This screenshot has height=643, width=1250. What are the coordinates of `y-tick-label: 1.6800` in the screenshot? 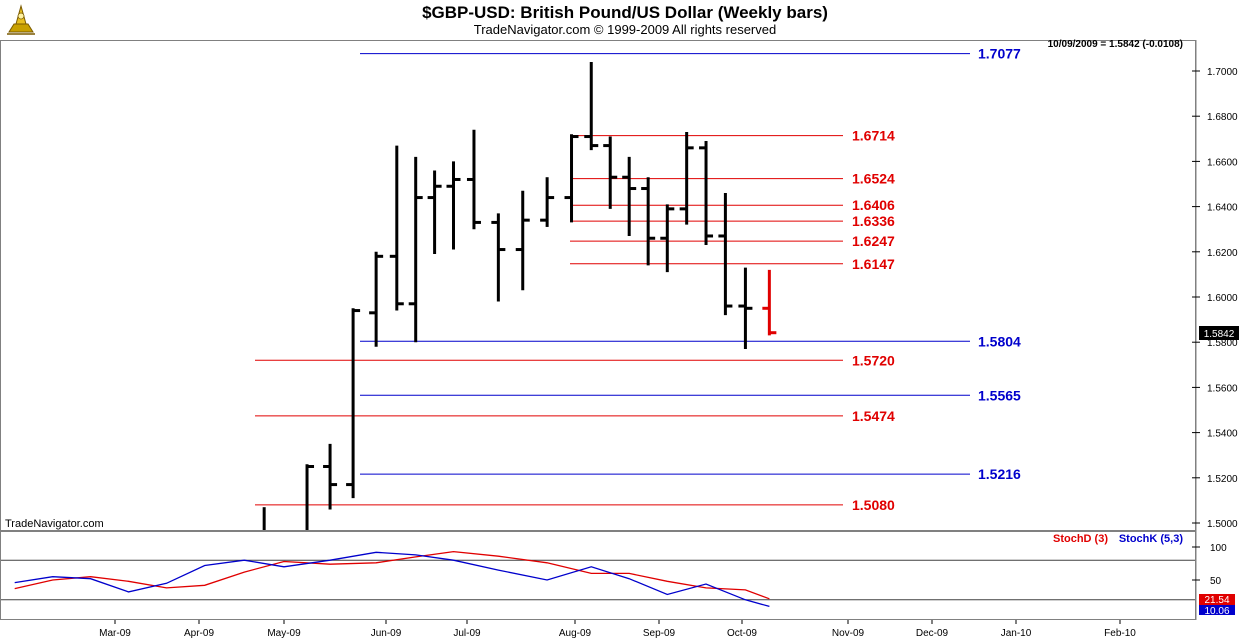 It's located at (1222, 117).